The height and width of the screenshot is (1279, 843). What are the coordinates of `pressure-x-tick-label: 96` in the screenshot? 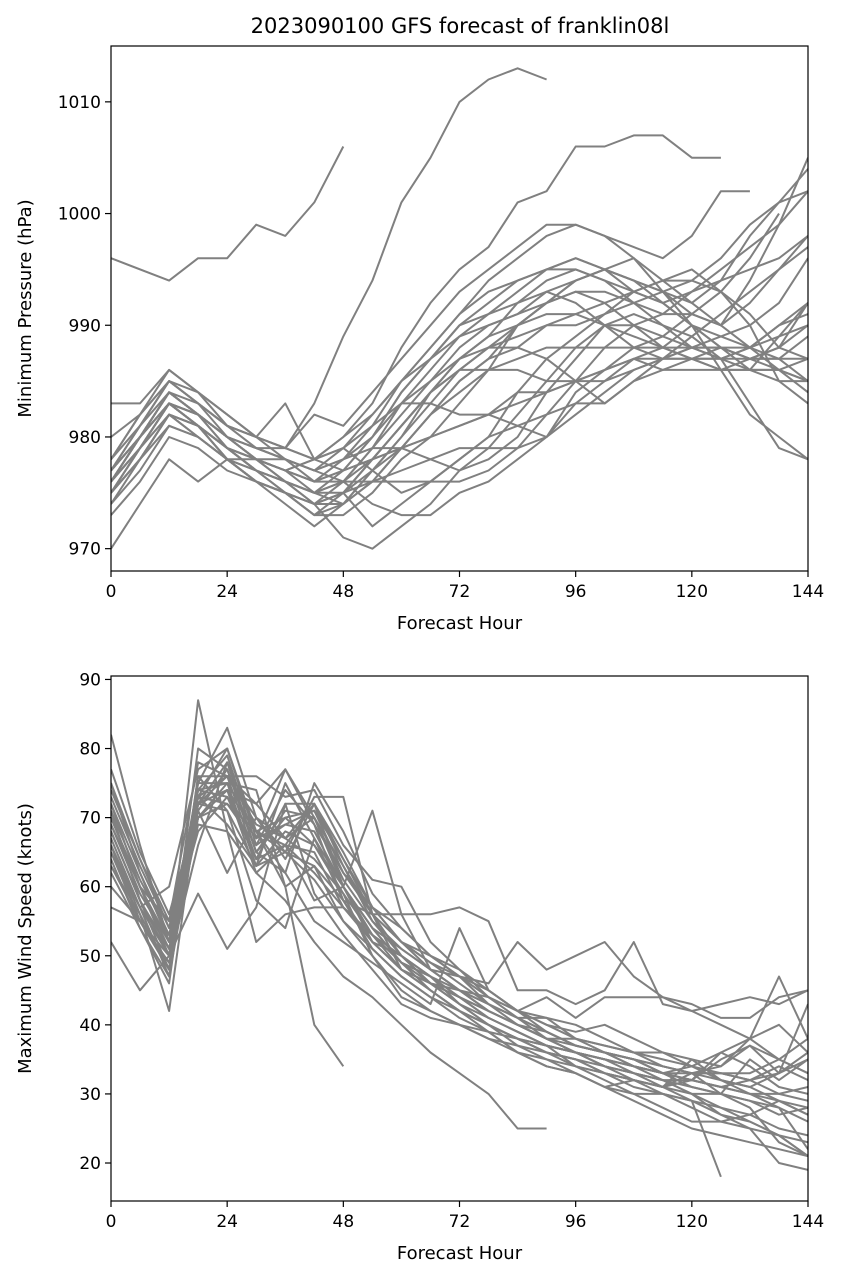 It's located at (576, 592).